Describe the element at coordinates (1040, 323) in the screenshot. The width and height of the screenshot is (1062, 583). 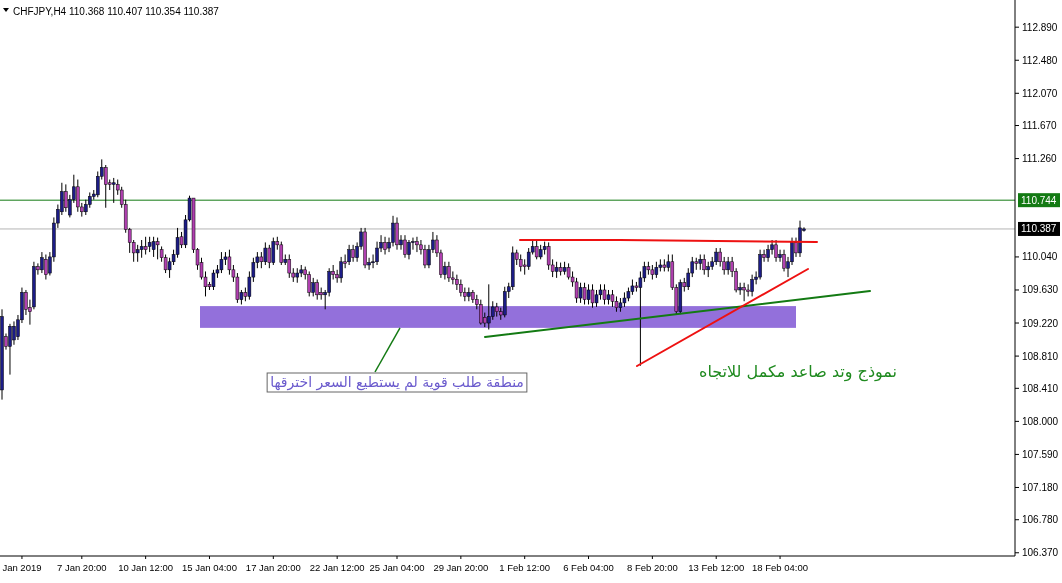
I see `y-tick-label: 109.220` at that location.